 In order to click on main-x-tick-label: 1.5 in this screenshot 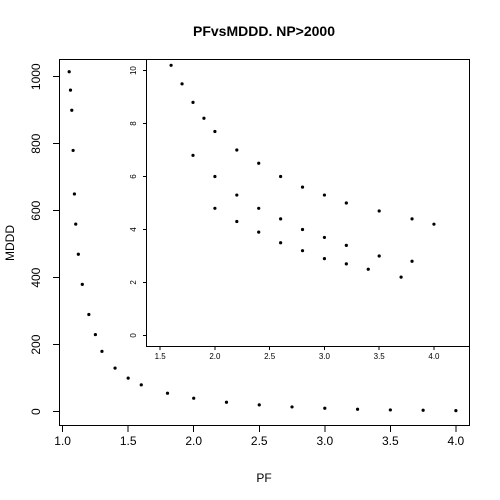, I will do `click(128, 441)`.